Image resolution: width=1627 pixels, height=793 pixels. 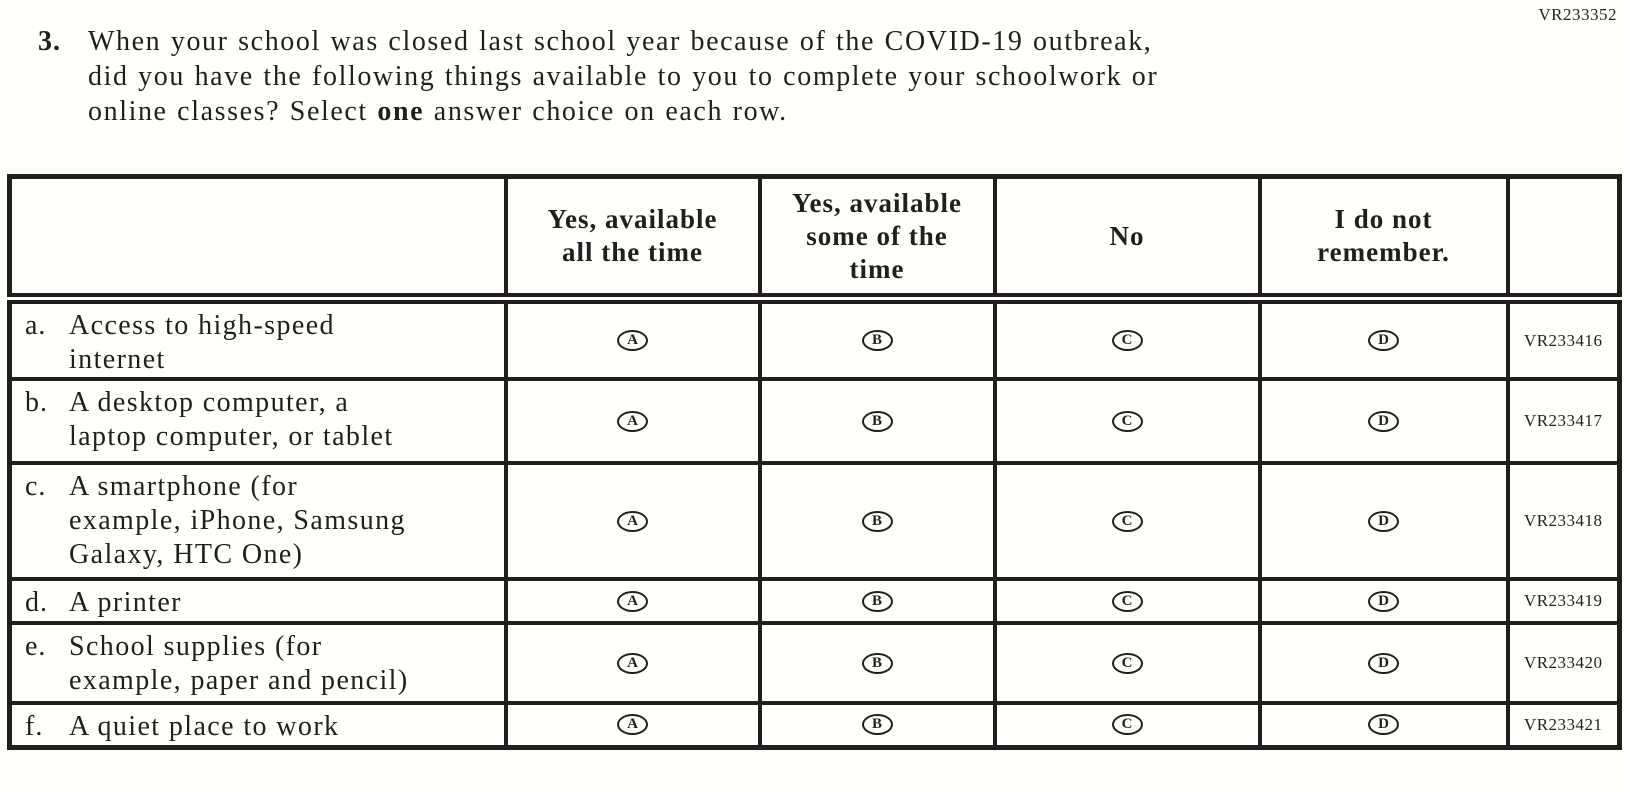 What do you see at coordinates (401, 111) in the screenshot?
I see `bold-emphasis: one` at bounding box center [401, 111].